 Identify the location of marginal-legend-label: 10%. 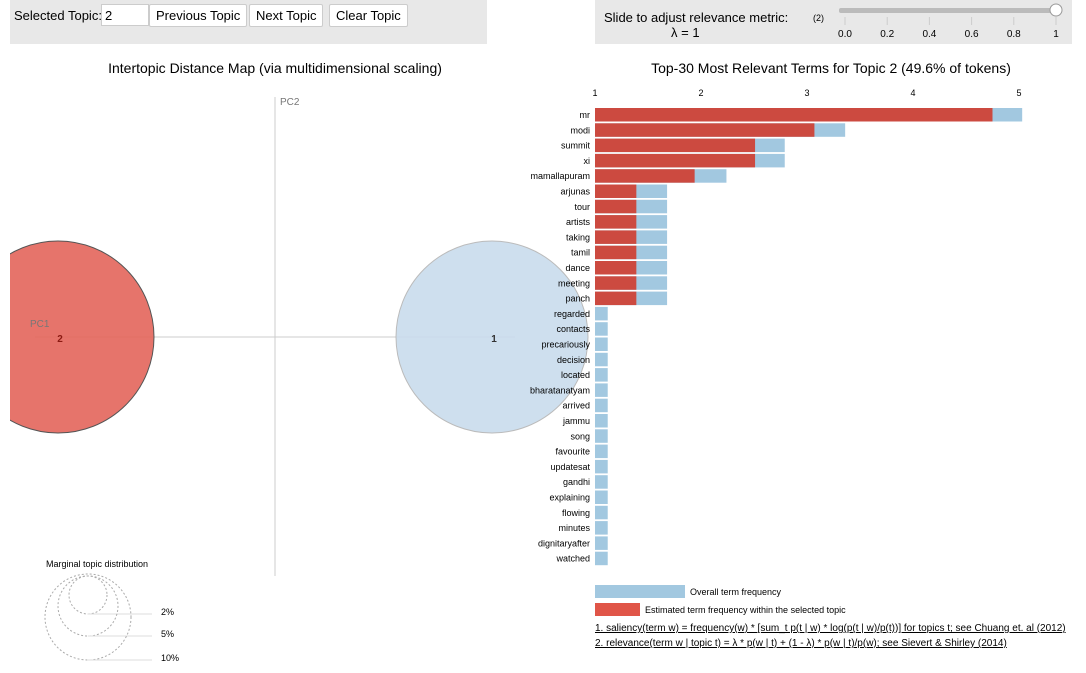
(170, 658).